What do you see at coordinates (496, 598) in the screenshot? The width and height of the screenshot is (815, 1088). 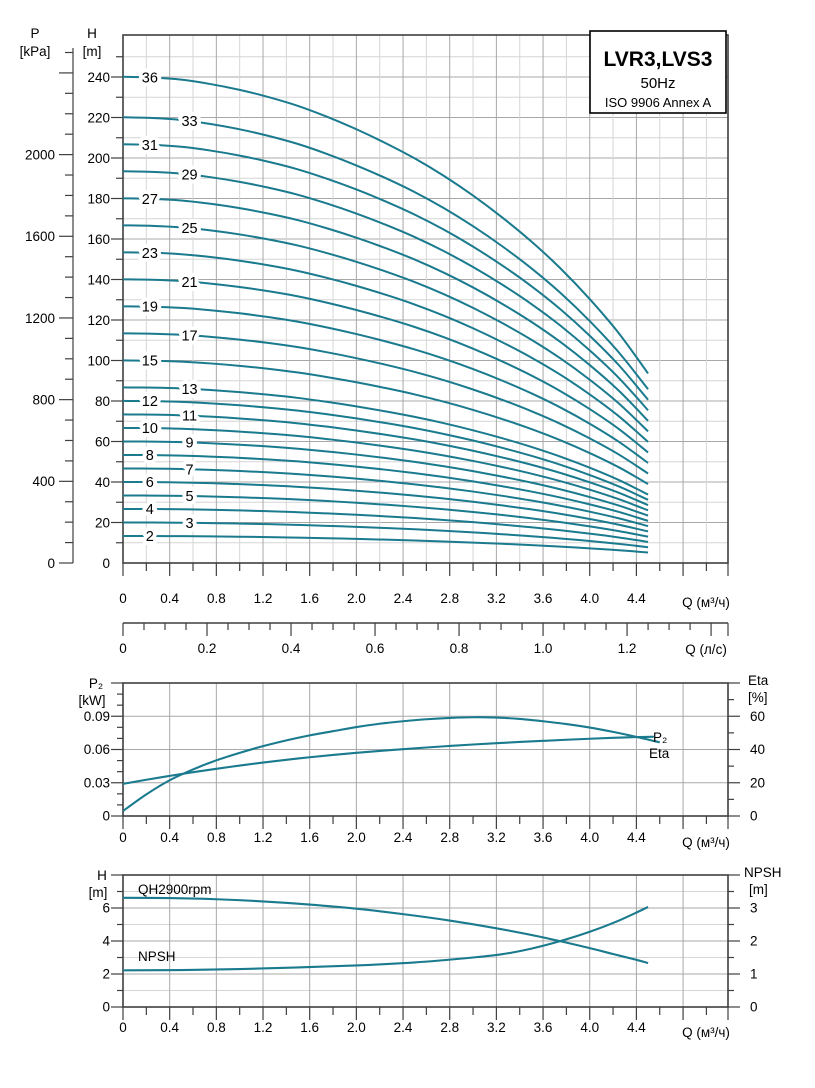 I see `svg-text: 3.2` at bounding box center [496, 598].